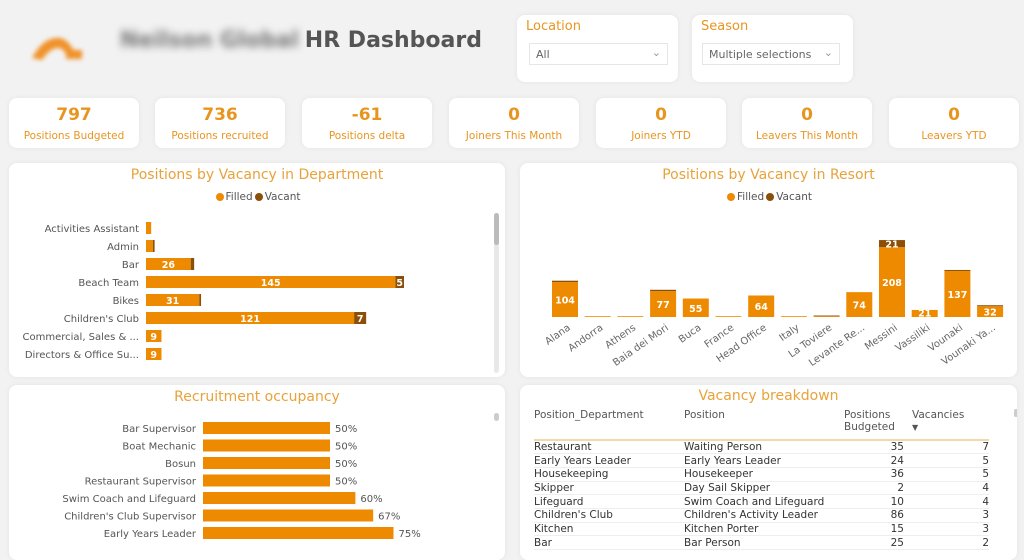 This screenshot has width=1024, height=560. Describe the element at coordinates (257, 397) in the screenshot. I see `chart-title: Recruitment occupancy` at that location.